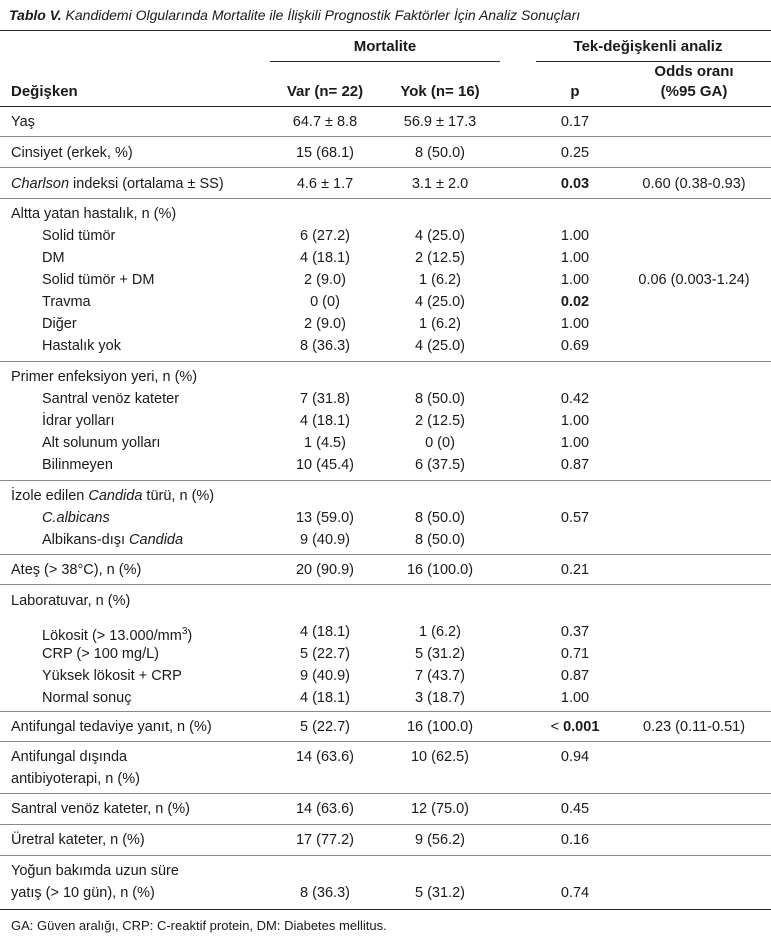 Image resolution: width=771 pixels, height=948 pixels. I want to click on cell-p: 0.25, so click(575, 153).